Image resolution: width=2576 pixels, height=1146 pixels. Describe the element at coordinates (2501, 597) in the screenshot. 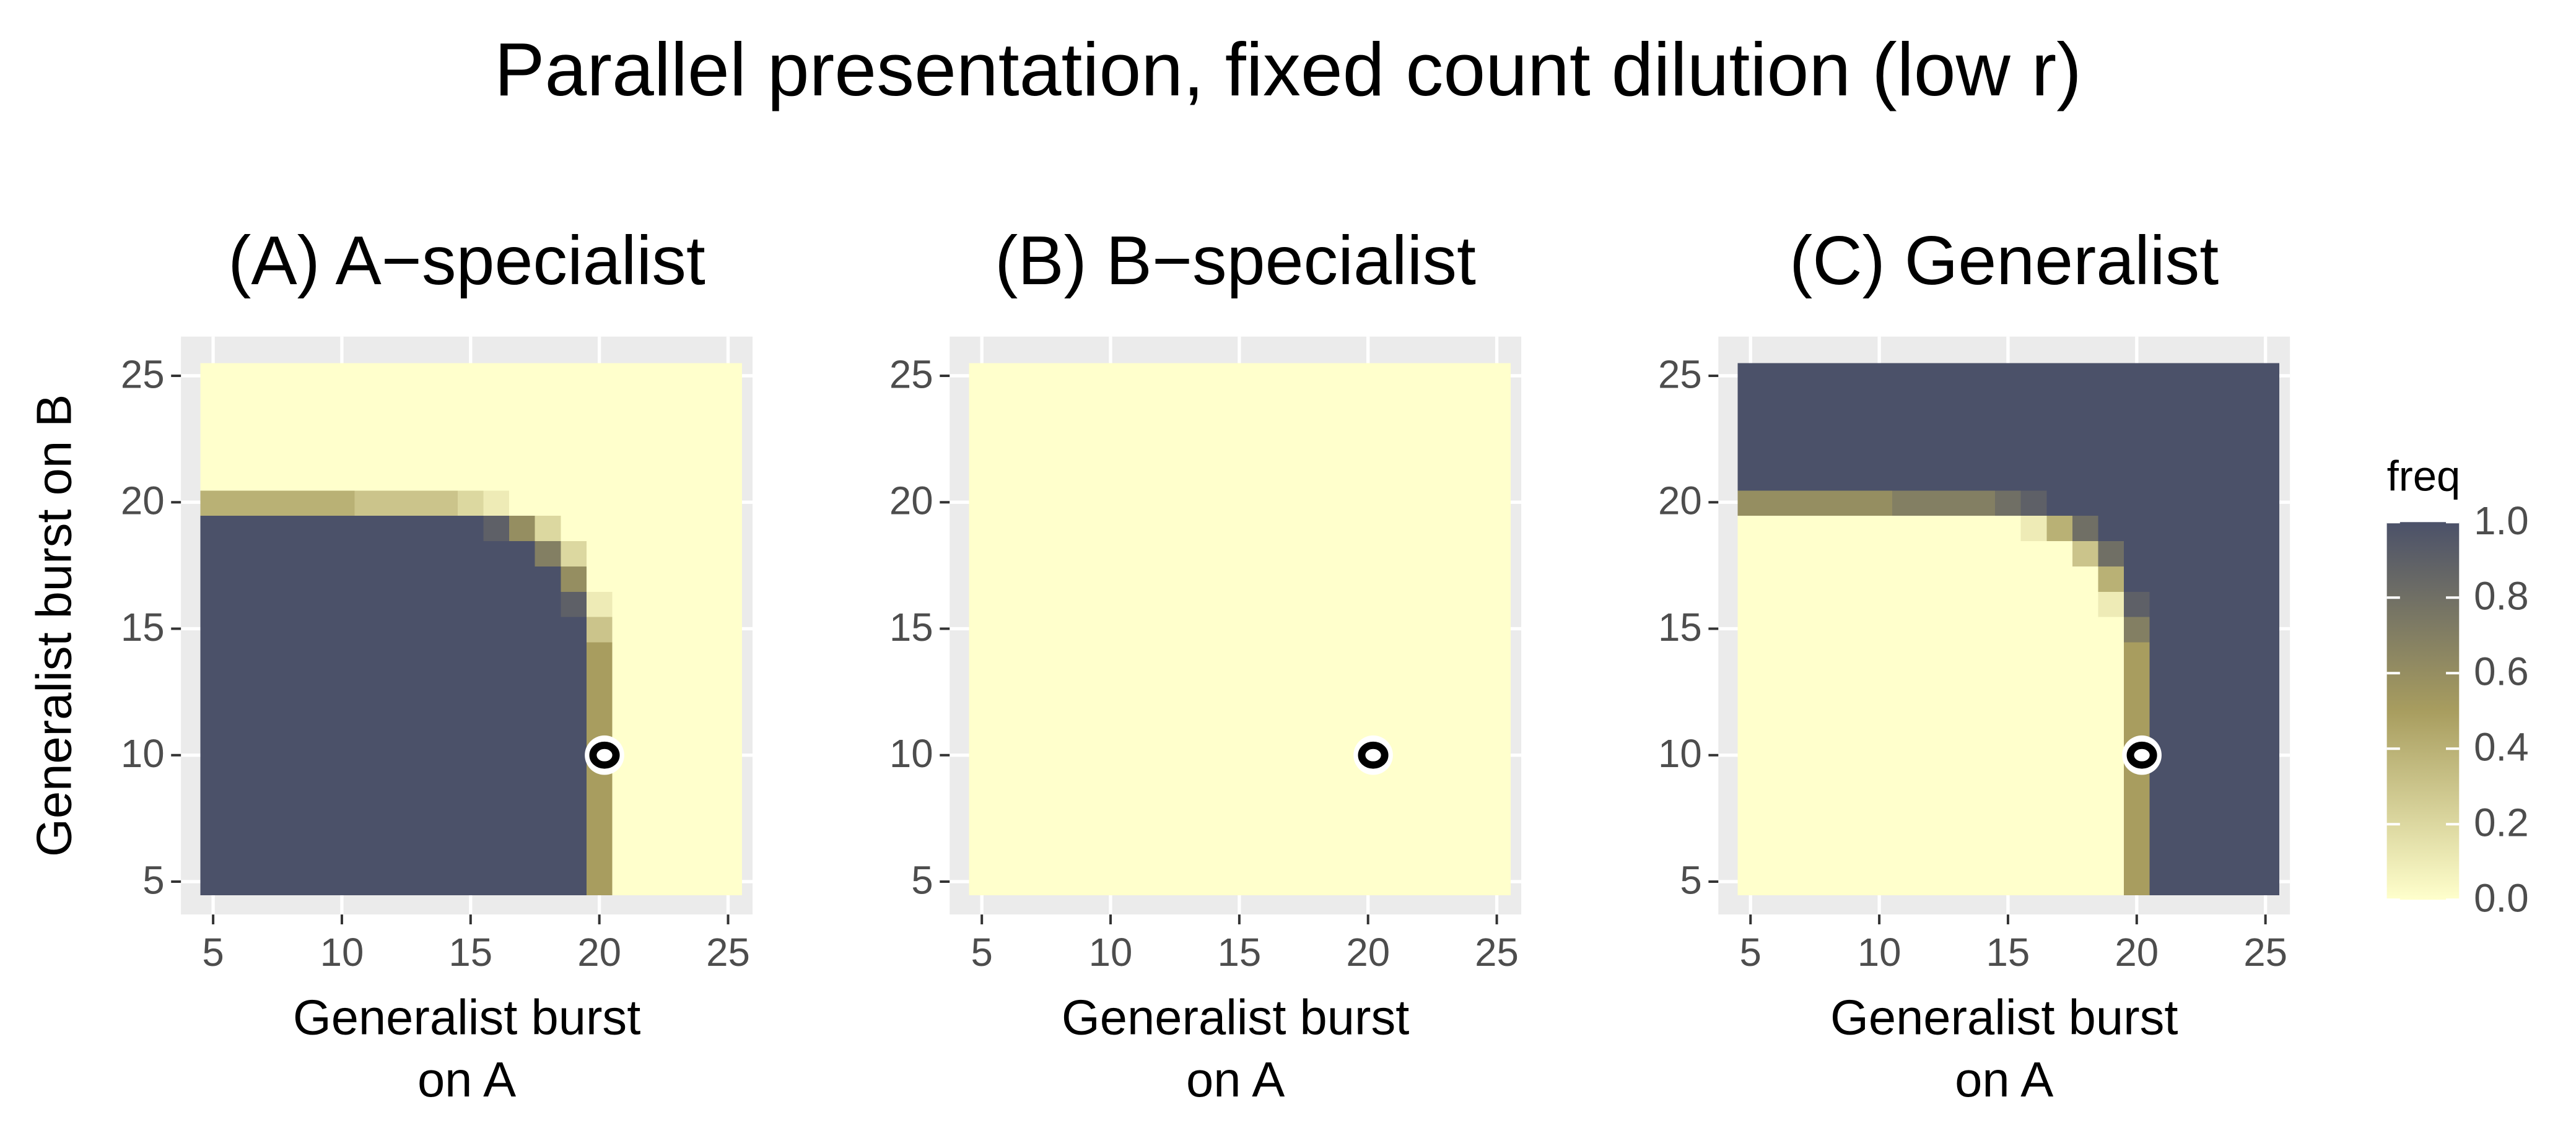

I see `legend-tick-label: 0.8` at that location.